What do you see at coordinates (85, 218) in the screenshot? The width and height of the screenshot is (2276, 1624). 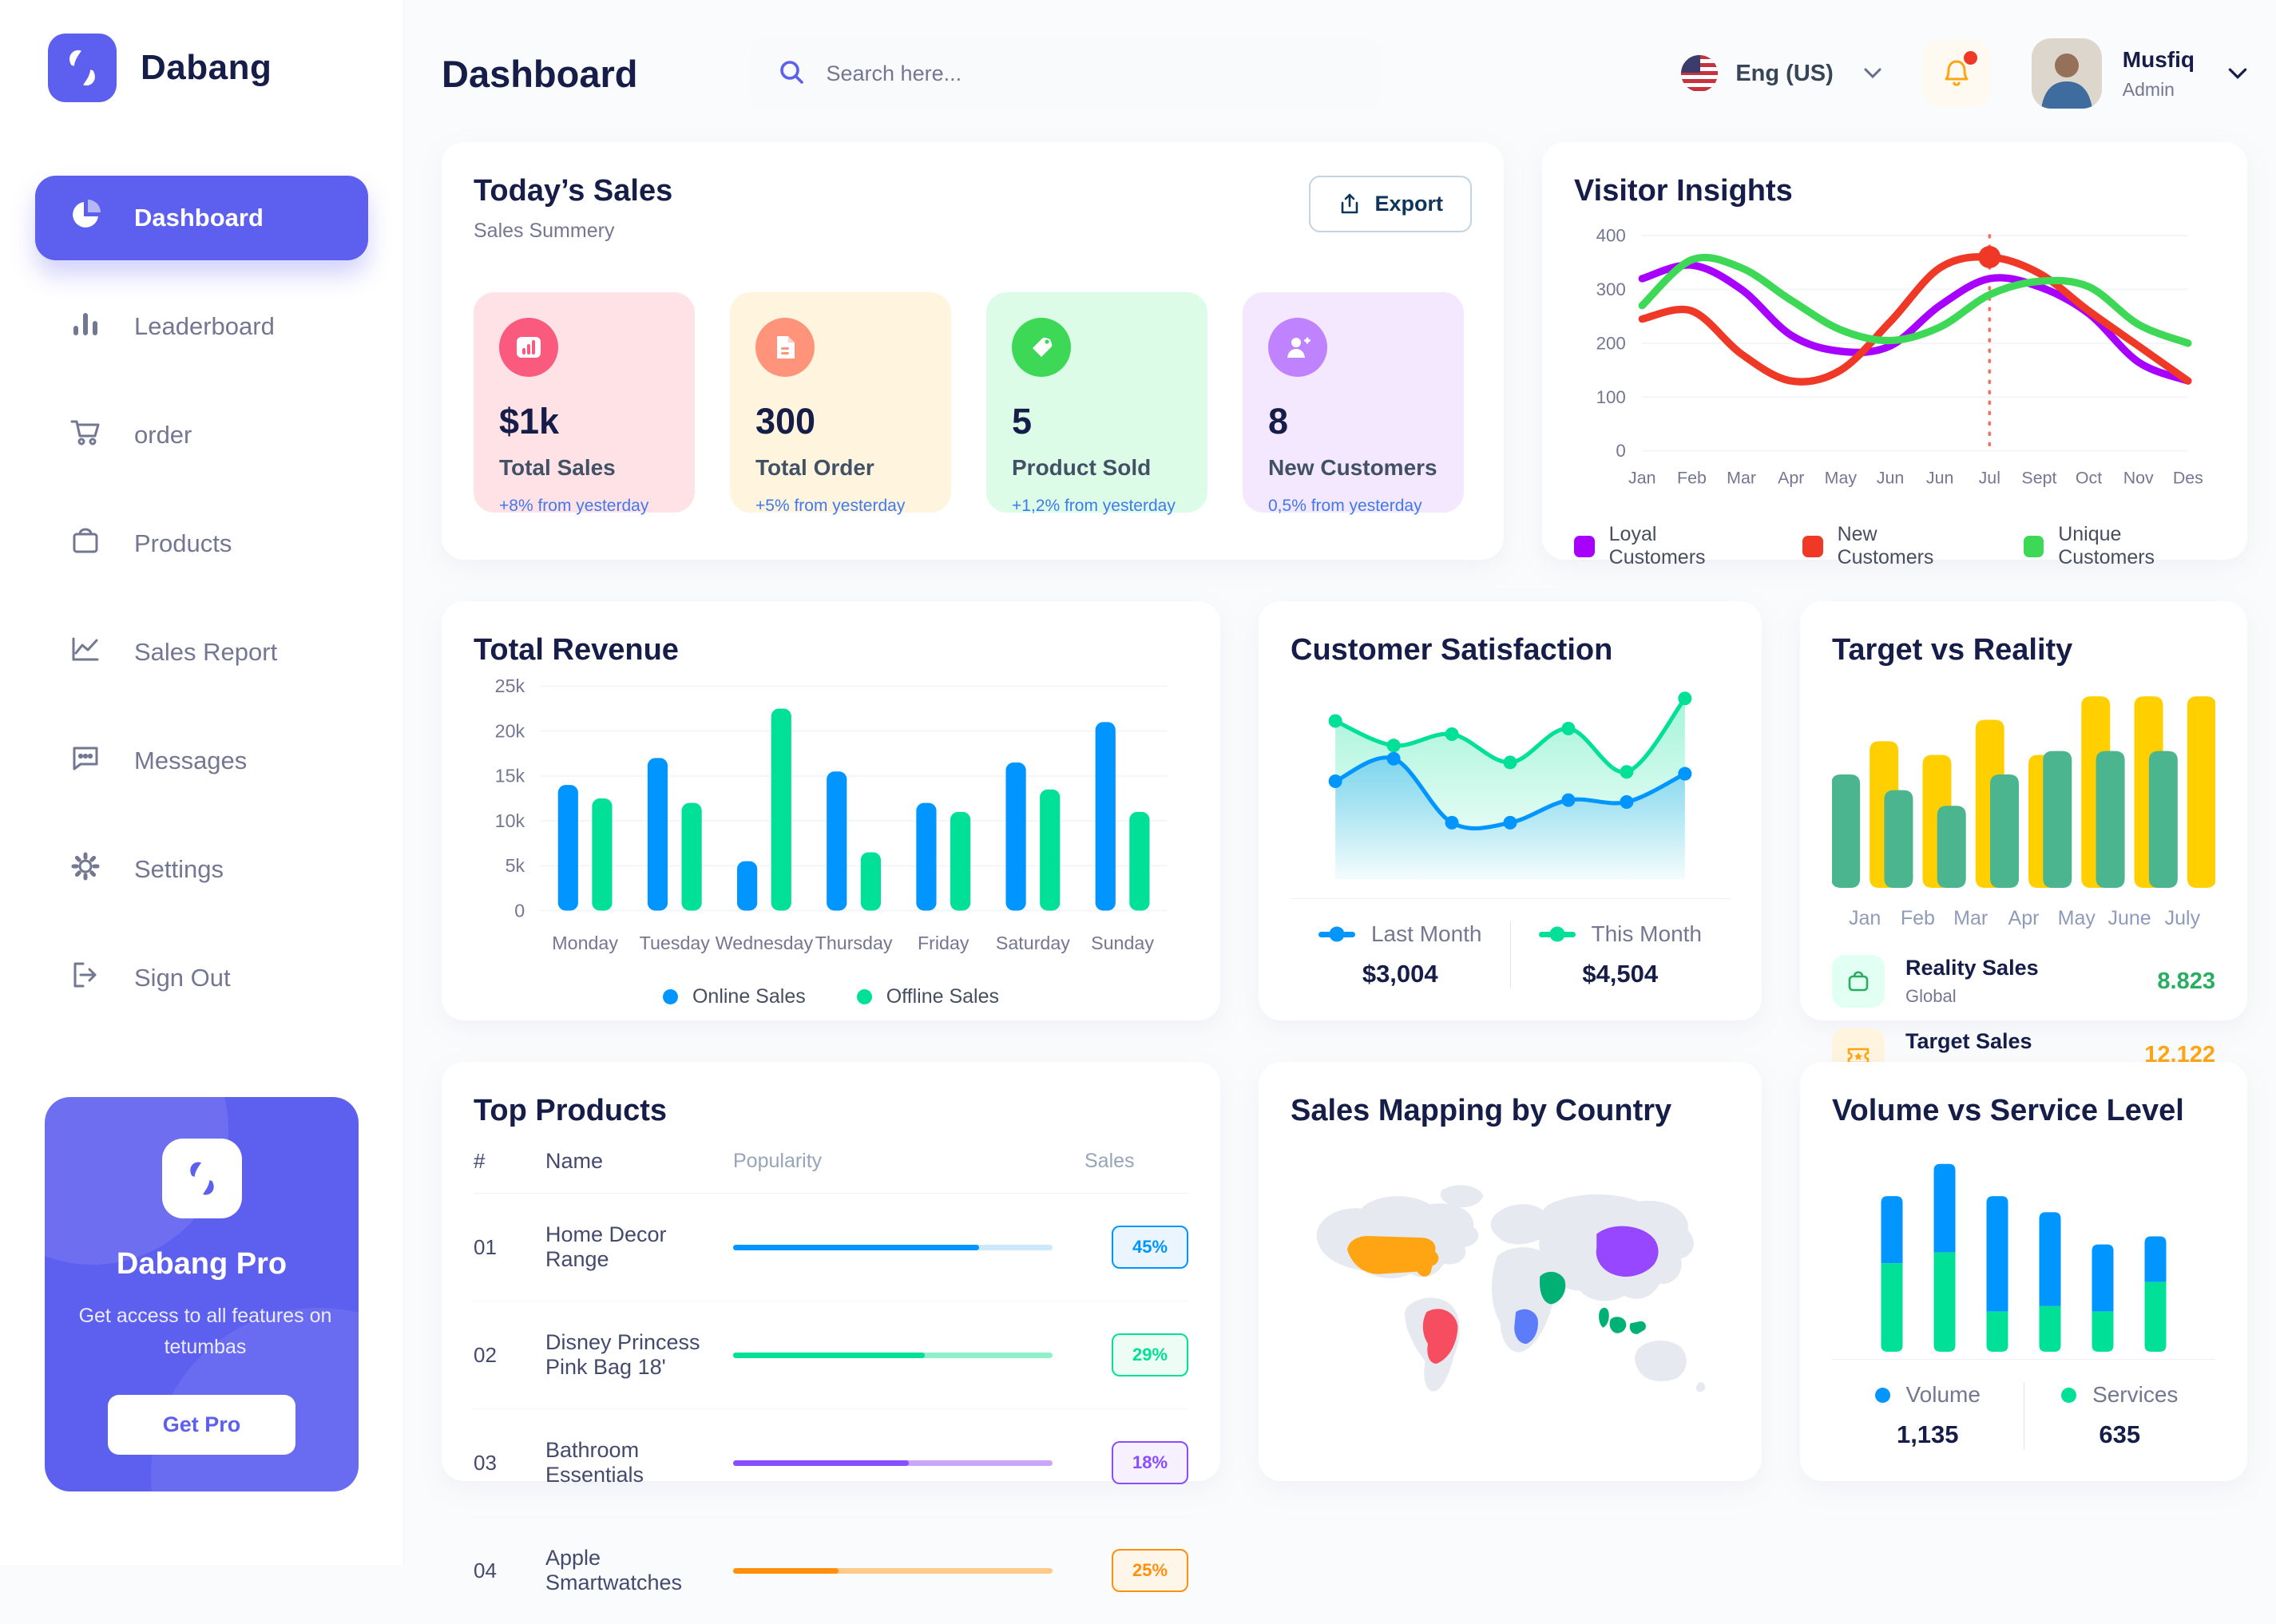 I see `pie-chart-icon` at bounding box center [85, 218].